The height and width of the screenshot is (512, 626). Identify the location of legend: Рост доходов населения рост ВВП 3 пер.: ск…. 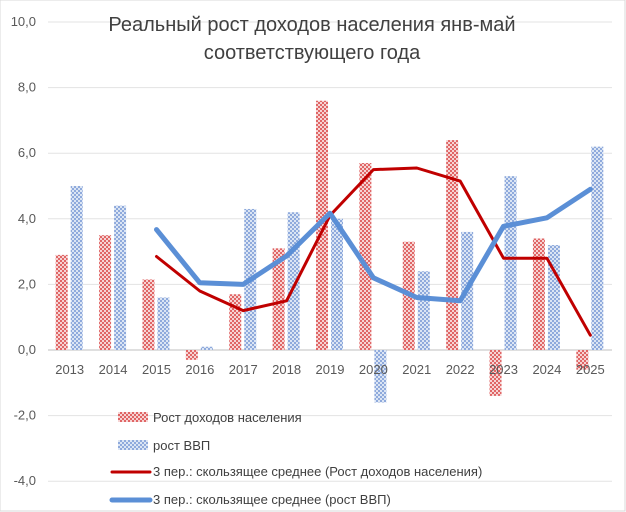
(295, 458).